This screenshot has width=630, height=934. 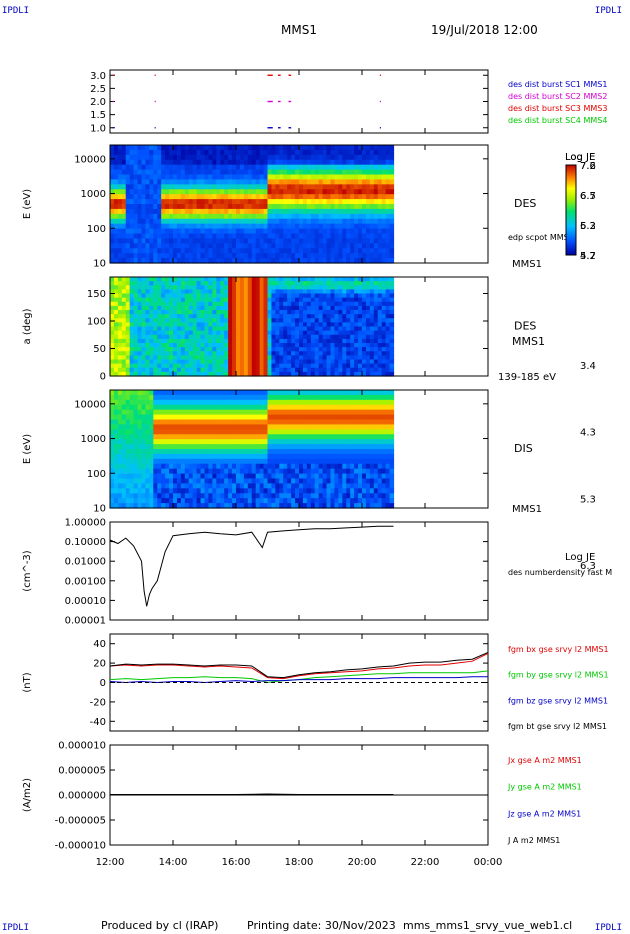 What do you see at coordinates (27, 326) in the screenshot?
I see `des-pitch-panel-ylabel: a (deg)` at bounding box center [27, 326].